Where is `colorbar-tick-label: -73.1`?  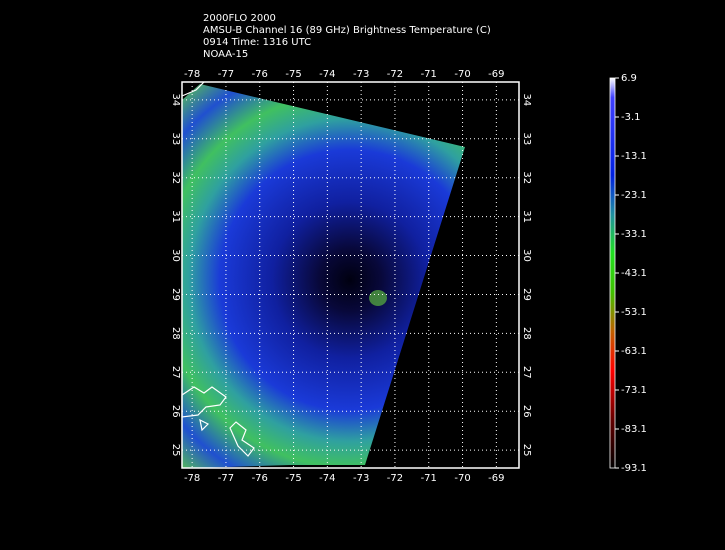 colorbar-tick-label: -73.1 is located at coordinates (634, 390).